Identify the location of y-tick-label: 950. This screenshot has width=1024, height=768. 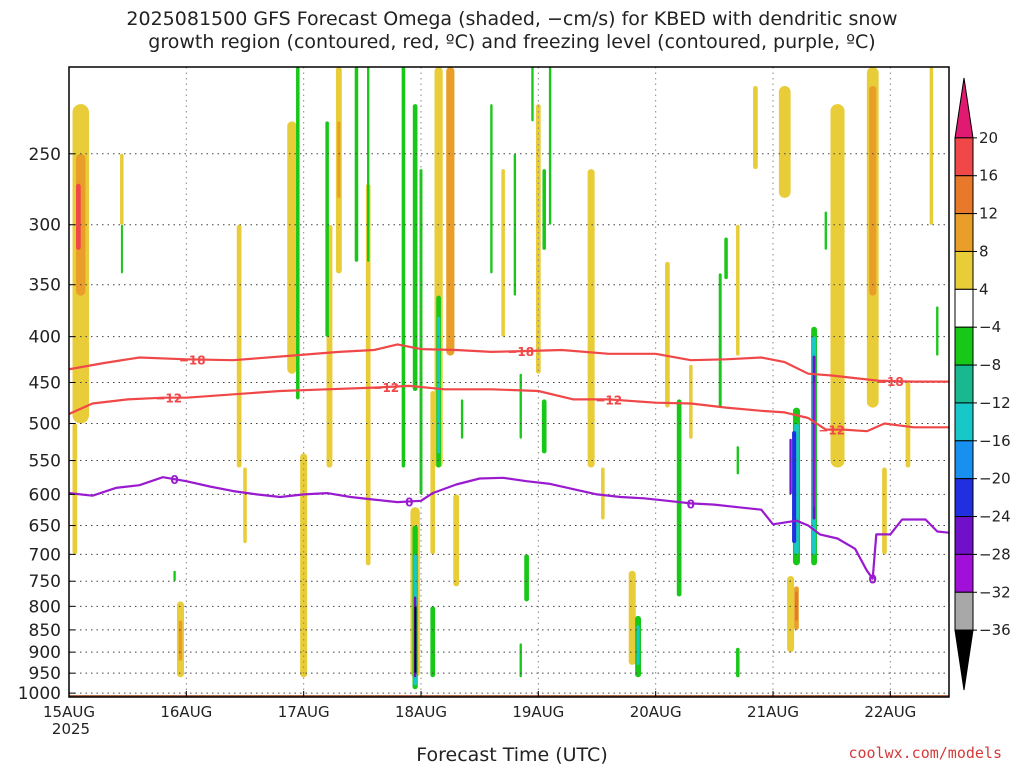
(45, 674).